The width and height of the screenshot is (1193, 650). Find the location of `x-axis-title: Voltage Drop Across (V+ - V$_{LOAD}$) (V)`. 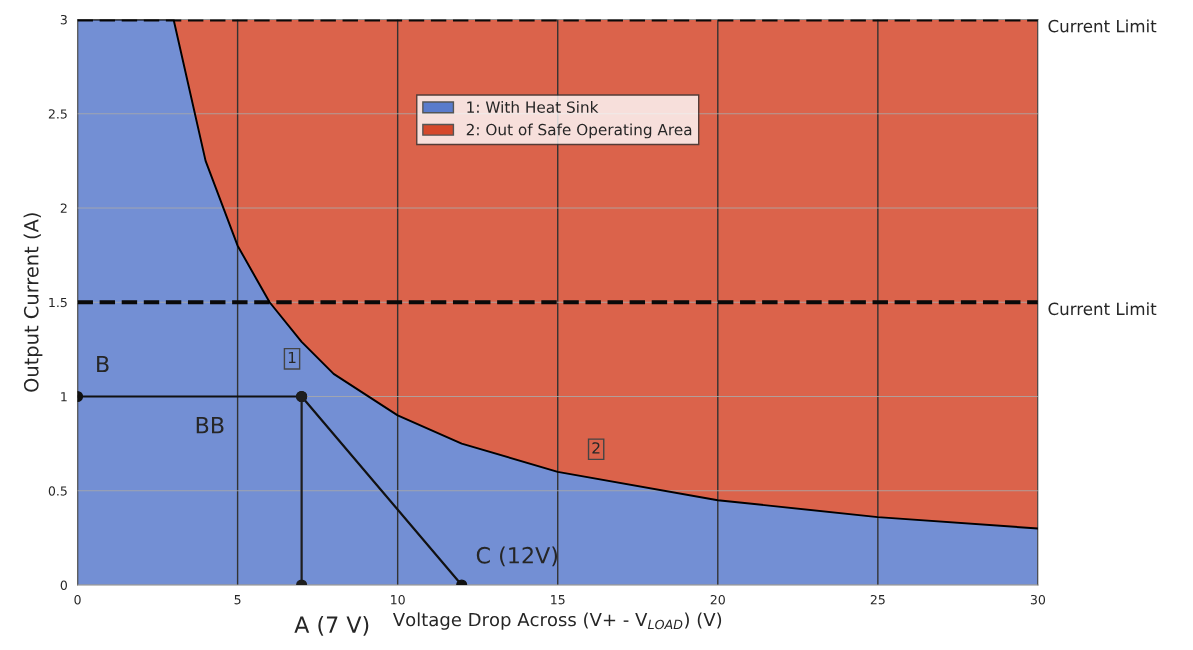

x-axis-title: Voltage Drop Across (V+ - V$_{LOAD}$) (V) is located at coordinates (557, 621).